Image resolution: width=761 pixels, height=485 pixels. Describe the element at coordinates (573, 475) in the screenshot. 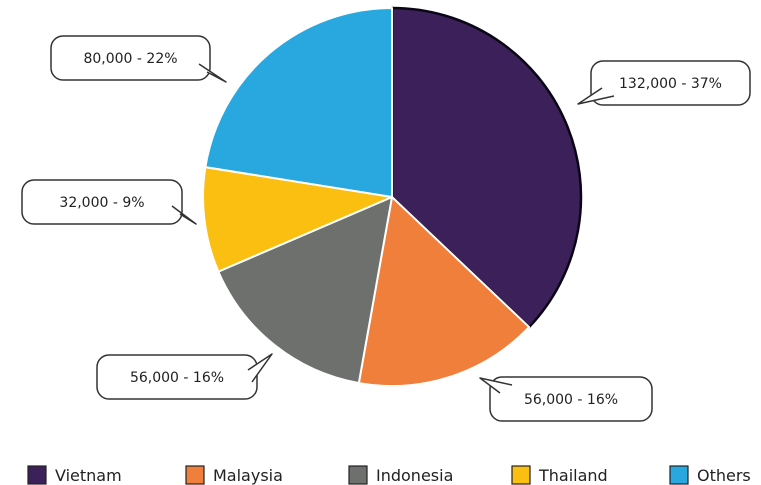

I see `legend-label-thailand: Thailand` at that location.